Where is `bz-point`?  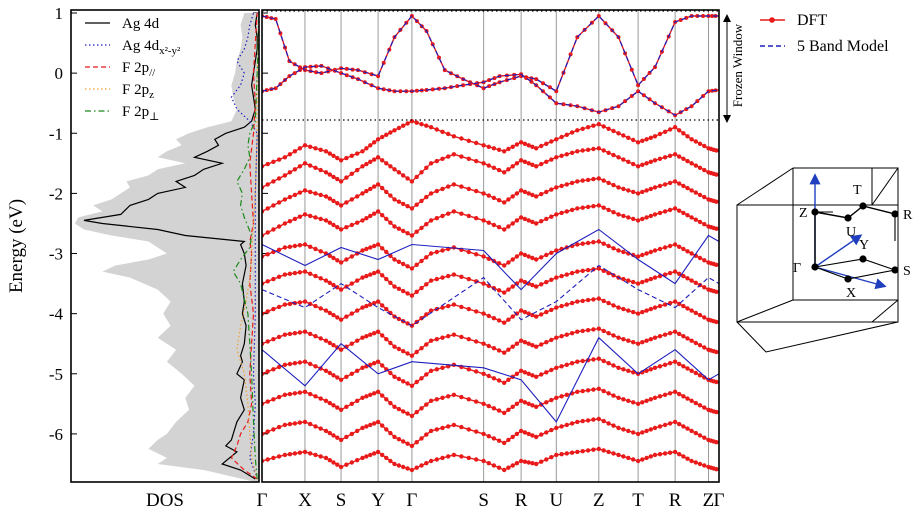 bz-point is located at coordinates (815, 212).